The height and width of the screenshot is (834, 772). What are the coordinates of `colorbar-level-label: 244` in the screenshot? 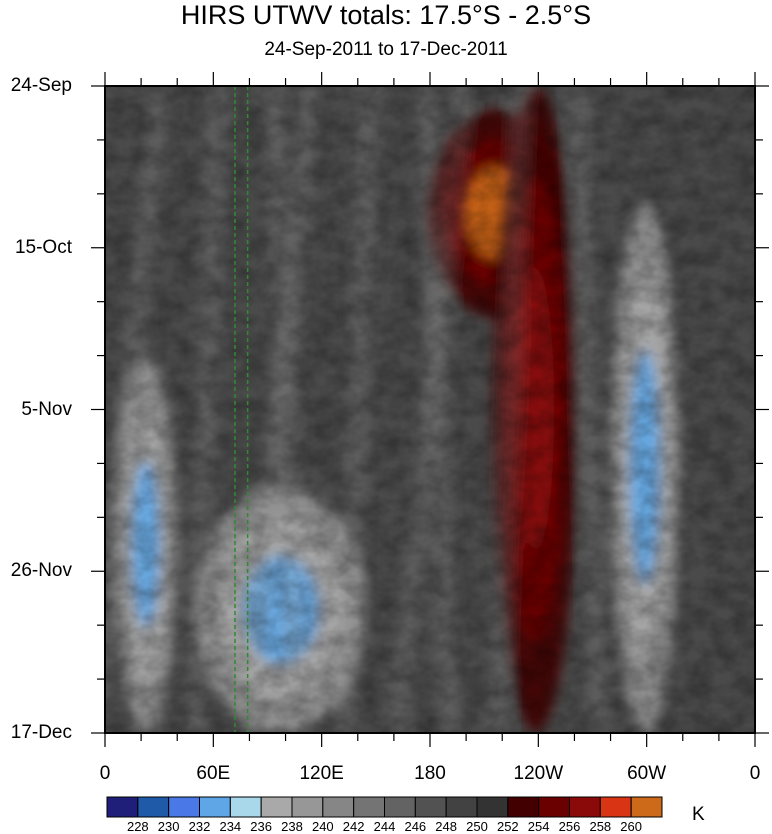 It's located at (384, 826).